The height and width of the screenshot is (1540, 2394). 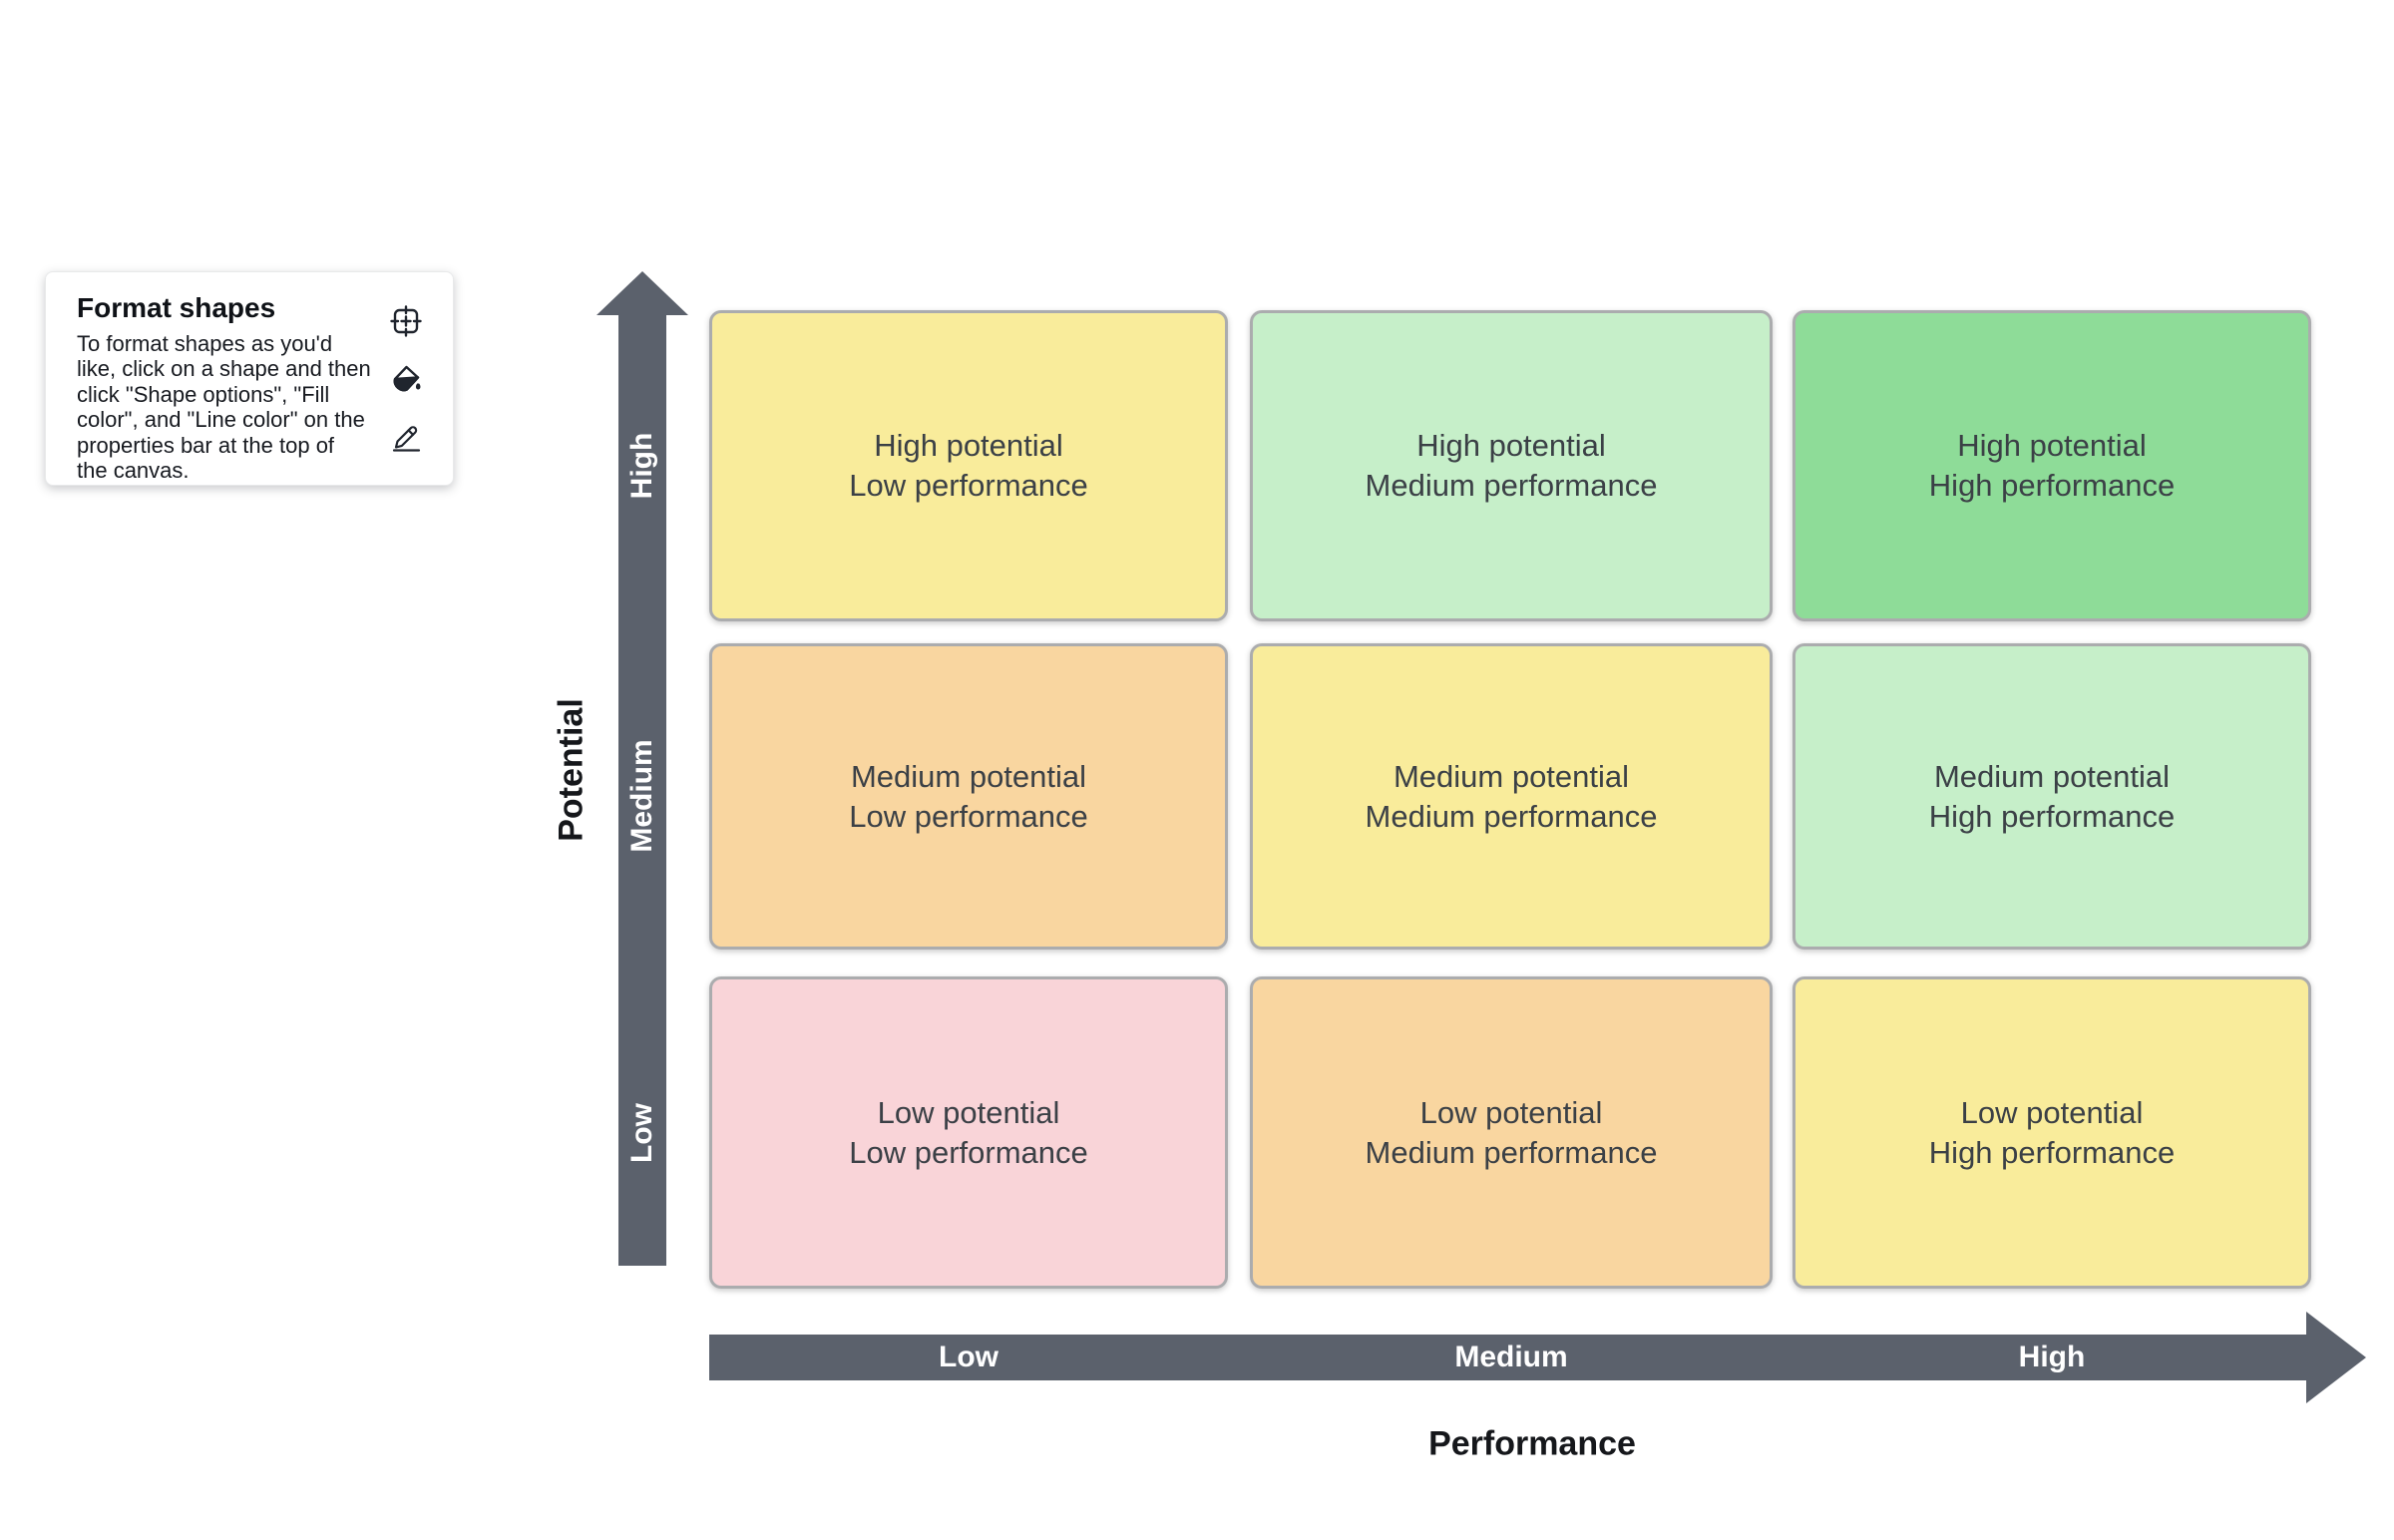 I want to click on performance-axis-title: Performance, so click(x=1532, y=1443).